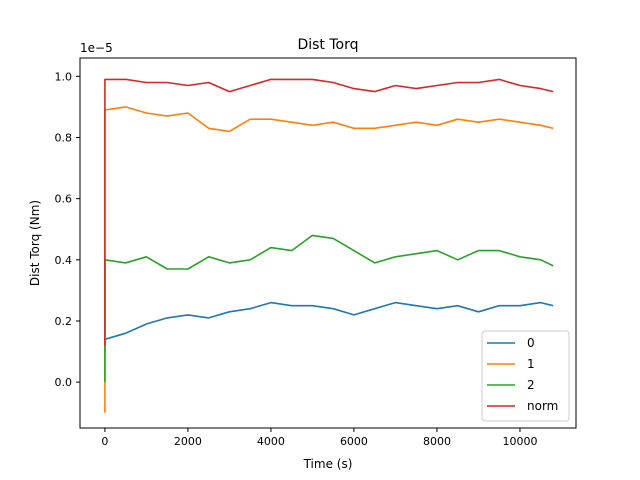 The image size is (640, 480). Describe the element at coordinates (327, 45) in the screenshot. I see `chart-title: Dist Torq` at that location.